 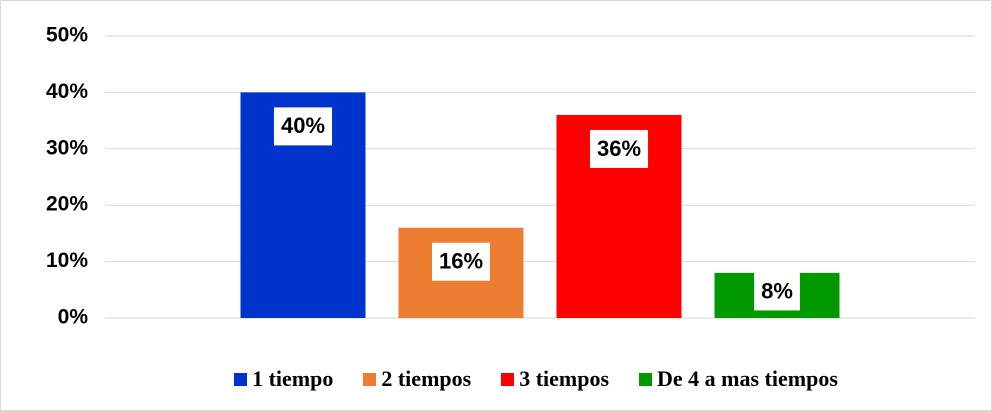 I want to click on legend-item: 2 tiempos, so click(x=417, y=379).